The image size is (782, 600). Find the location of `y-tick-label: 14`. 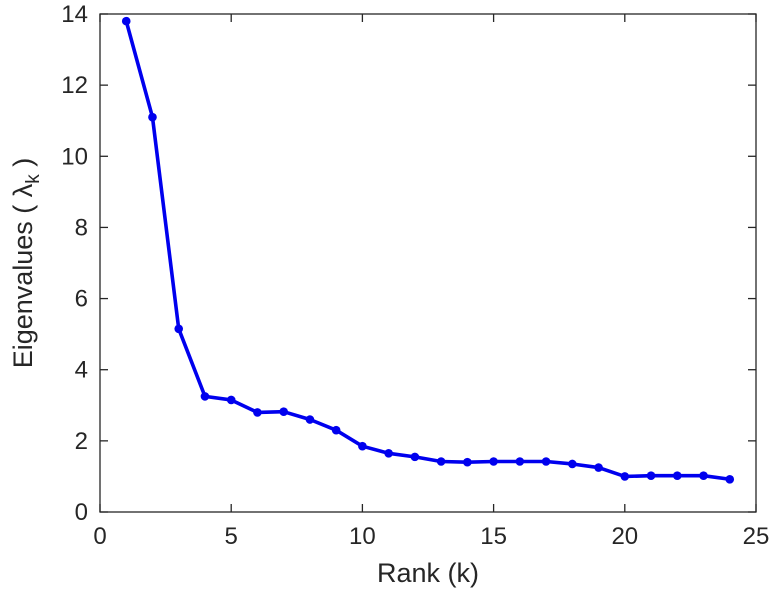

y-tick-label: 14 is located at coordinates (74, 14).